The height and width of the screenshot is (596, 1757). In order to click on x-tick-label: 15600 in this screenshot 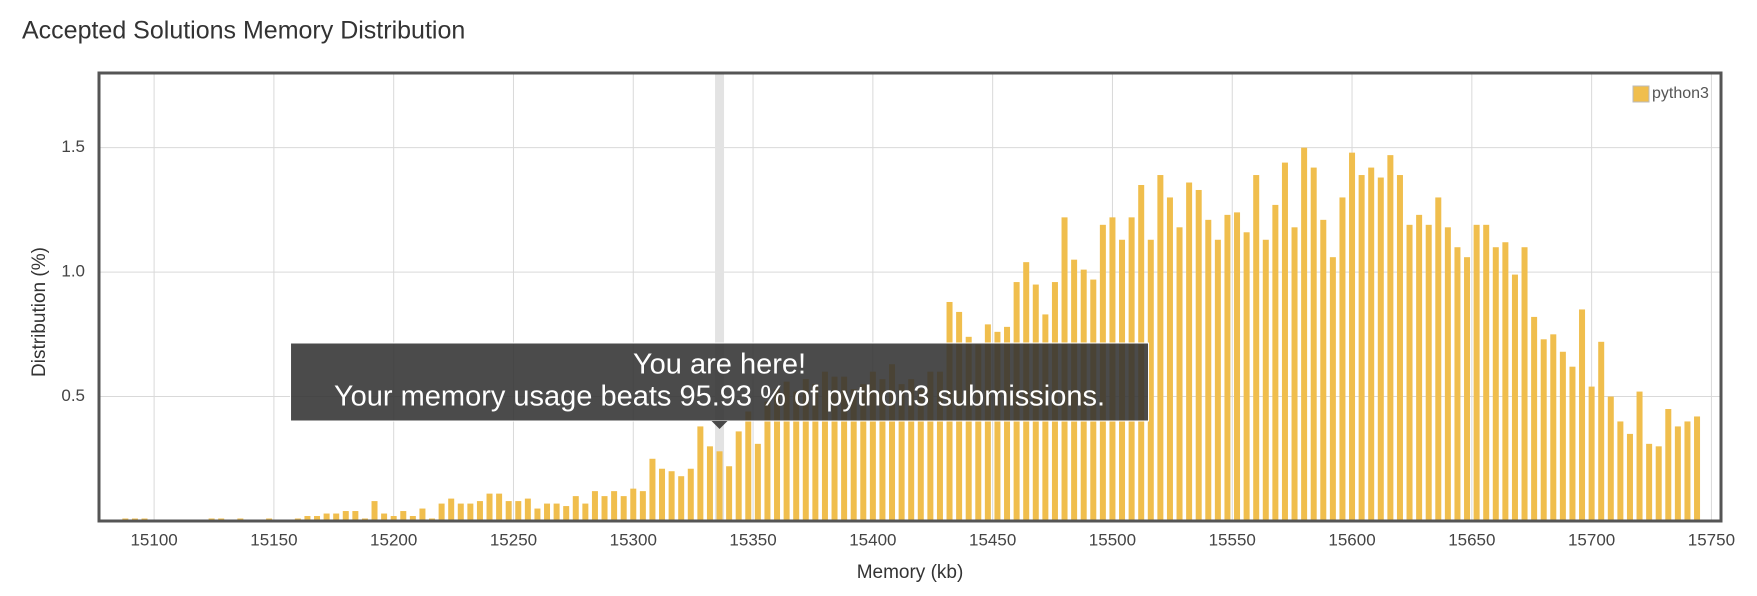, I will do `click(1351, 539)`.